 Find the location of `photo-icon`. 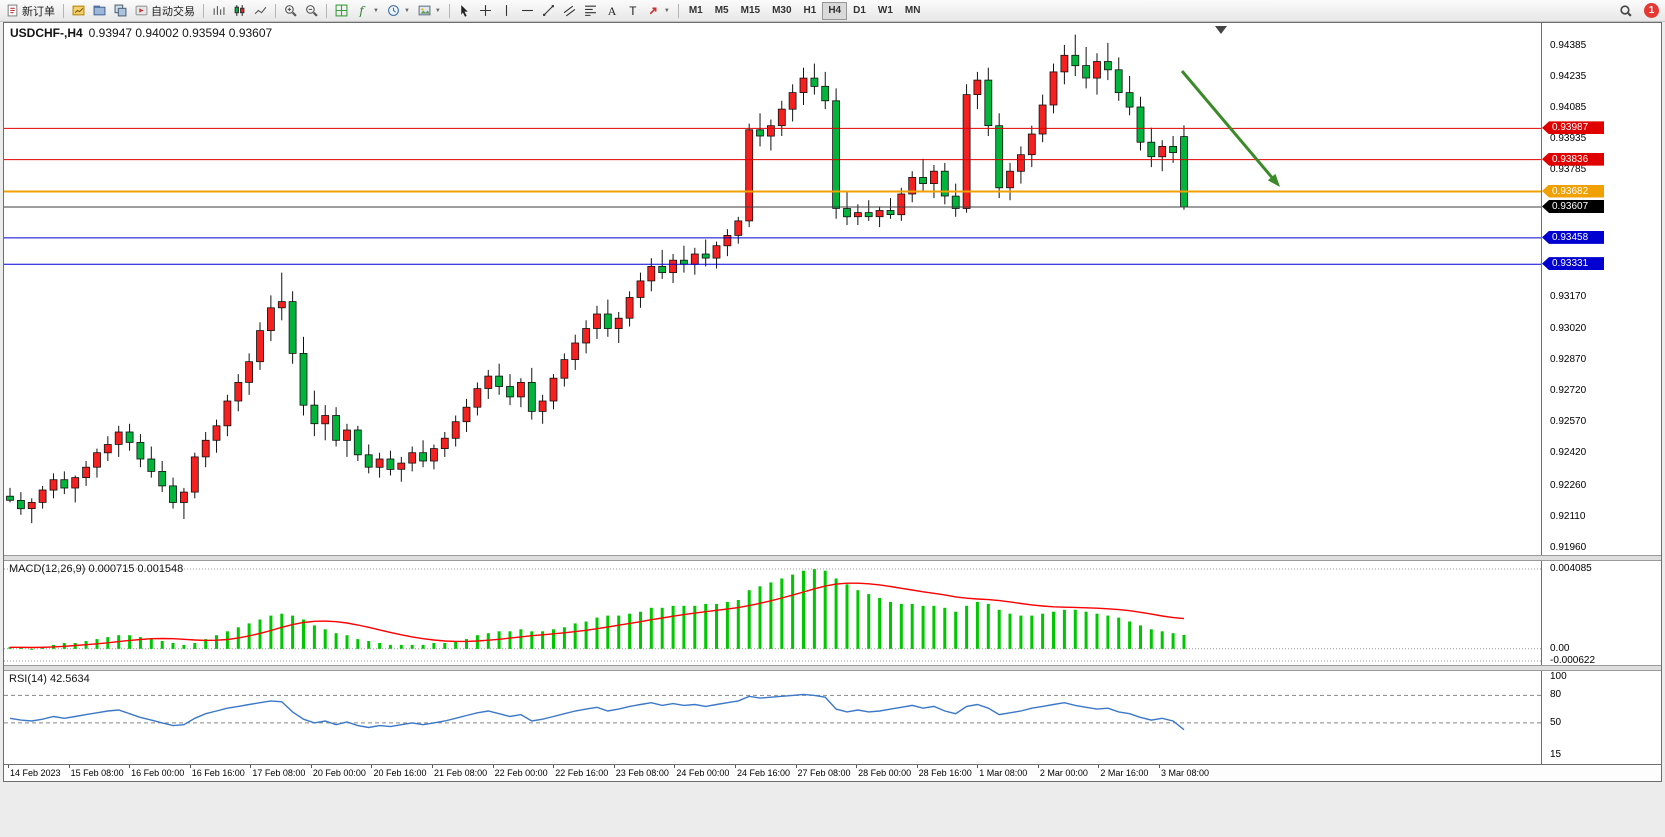

photo-icon is located at coordinates (424, 10).